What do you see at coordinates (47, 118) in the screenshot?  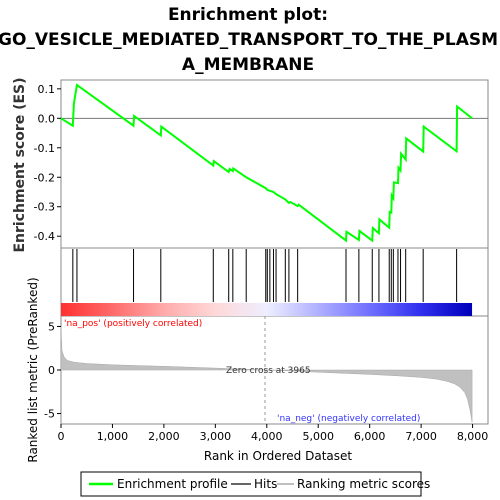 I see `es-y-tick-label: 0.0` at bounding box center [47, 118].